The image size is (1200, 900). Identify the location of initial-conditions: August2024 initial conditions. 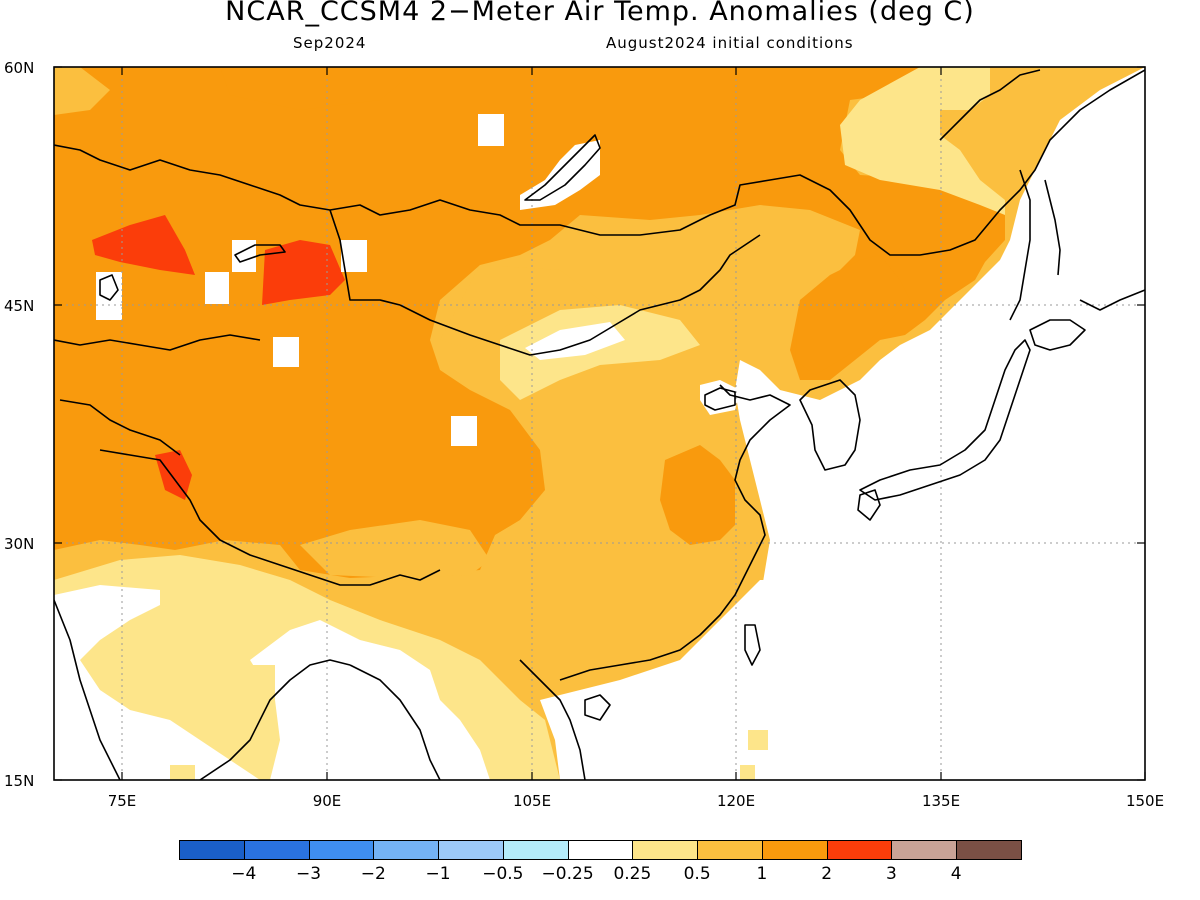
(730, 43).